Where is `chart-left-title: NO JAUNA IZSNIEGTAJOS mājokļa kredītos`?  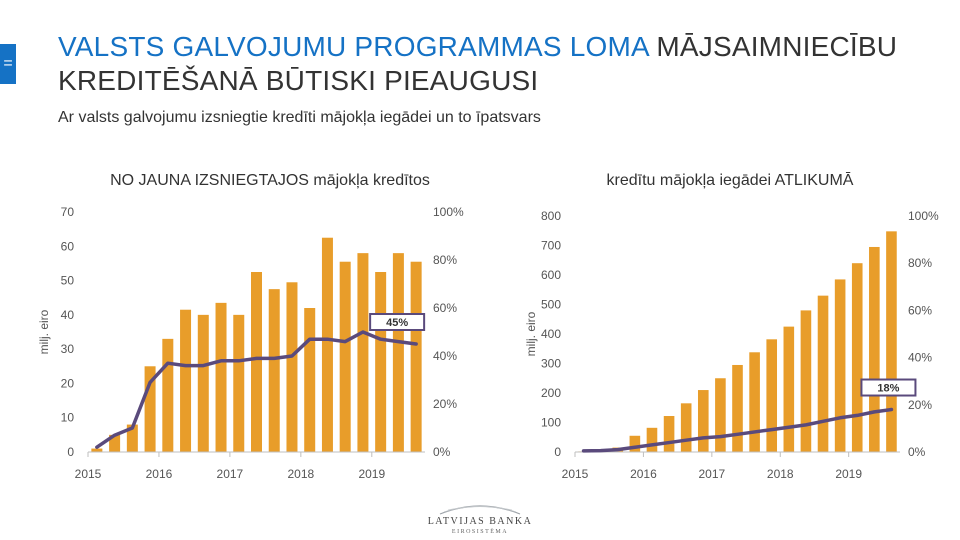 chart-left-title: NO JAUNA IZSNIEGTAJOS mājokļa kredītos is located at coordinates (270, 180).